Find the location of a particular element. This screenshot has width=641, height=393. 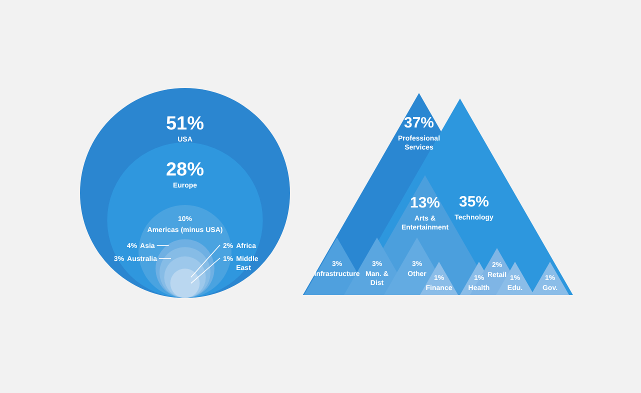

data-label: 28% is located at coordinates (185, 169).